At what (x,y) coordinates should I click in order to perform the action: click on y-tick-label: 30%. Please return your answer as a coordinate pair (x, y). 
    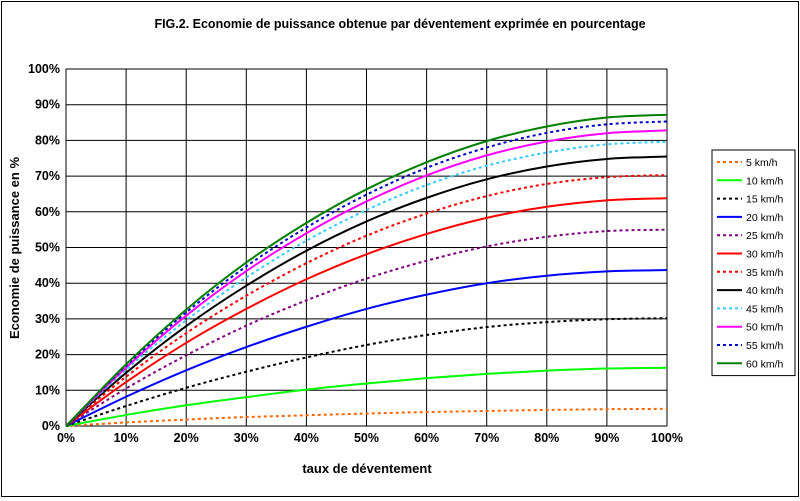
    Looking at the image, I should click on (47, 319).